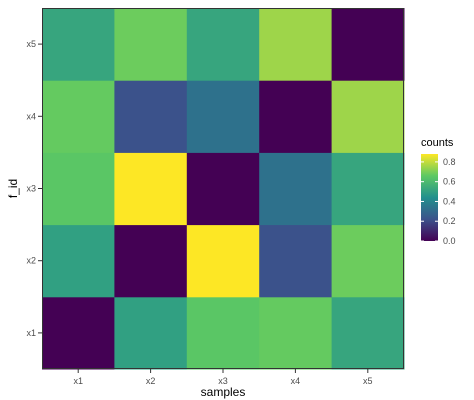  What do you see at coordinates (78, 261) in the screenshot?
I see `heatmap-cell-x1-x2` at bounding box center [78, 261].